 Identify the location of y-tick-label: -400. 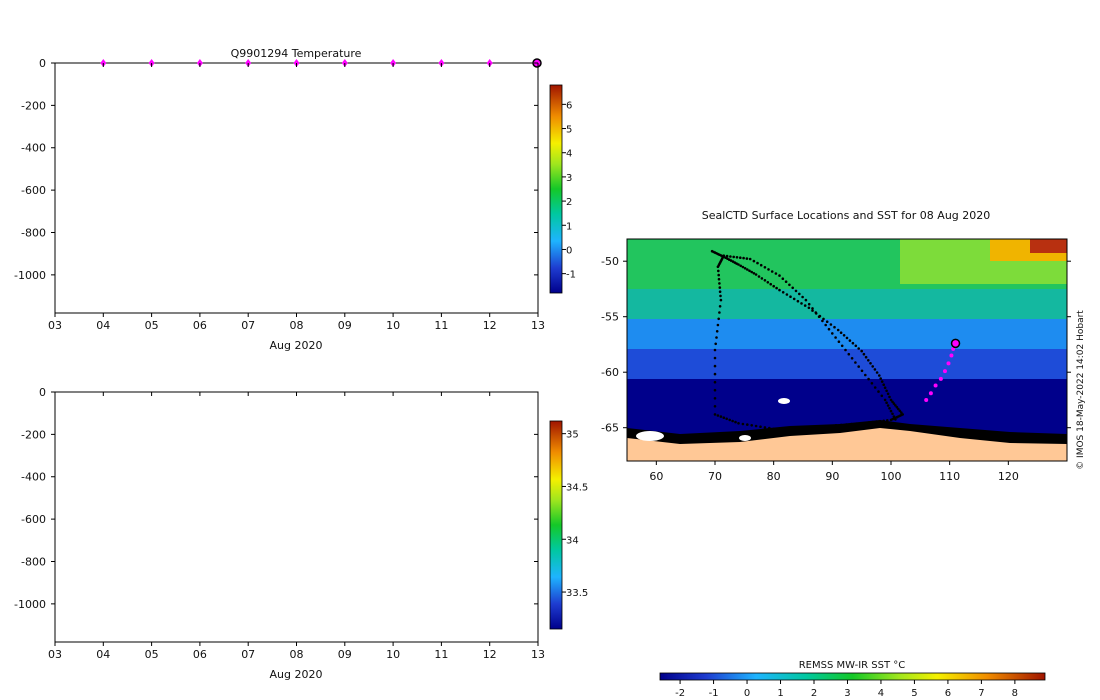
(33, 477).